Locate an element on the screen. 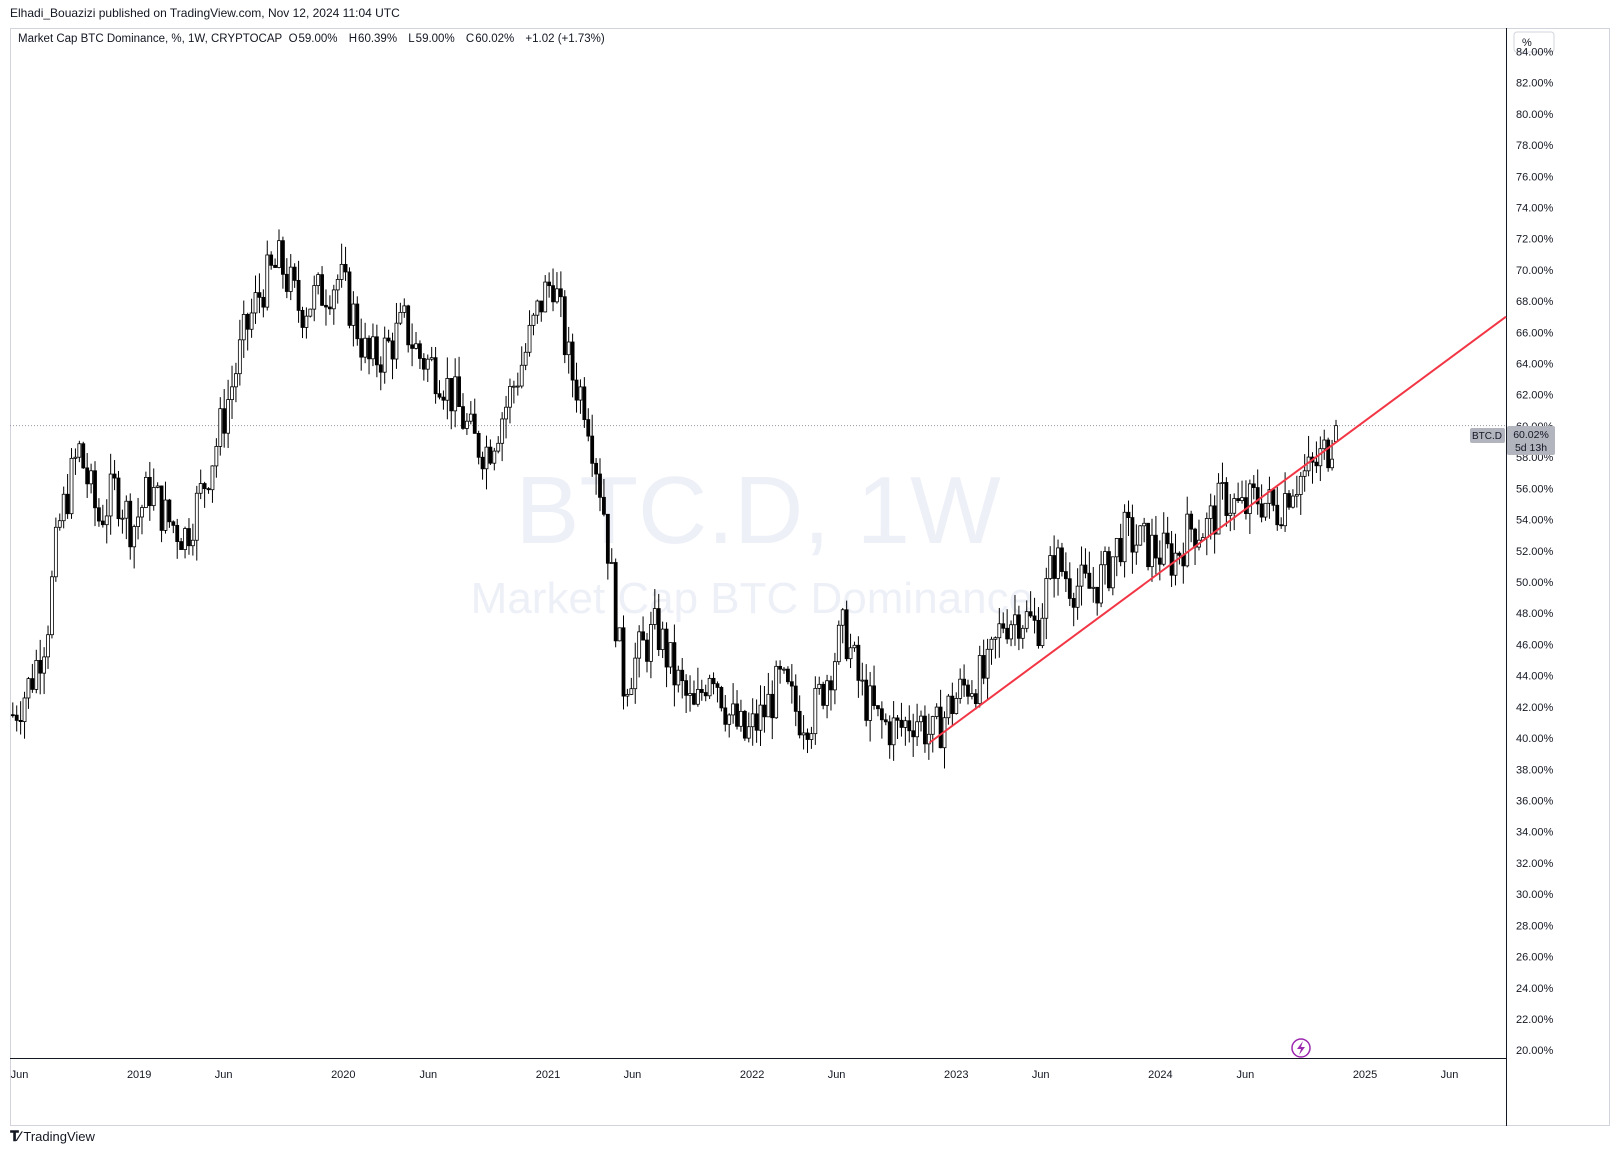 The height and width of the screenshot is (1158, 1620). legend-low: 59.00% is located at coordinates (435, 39).